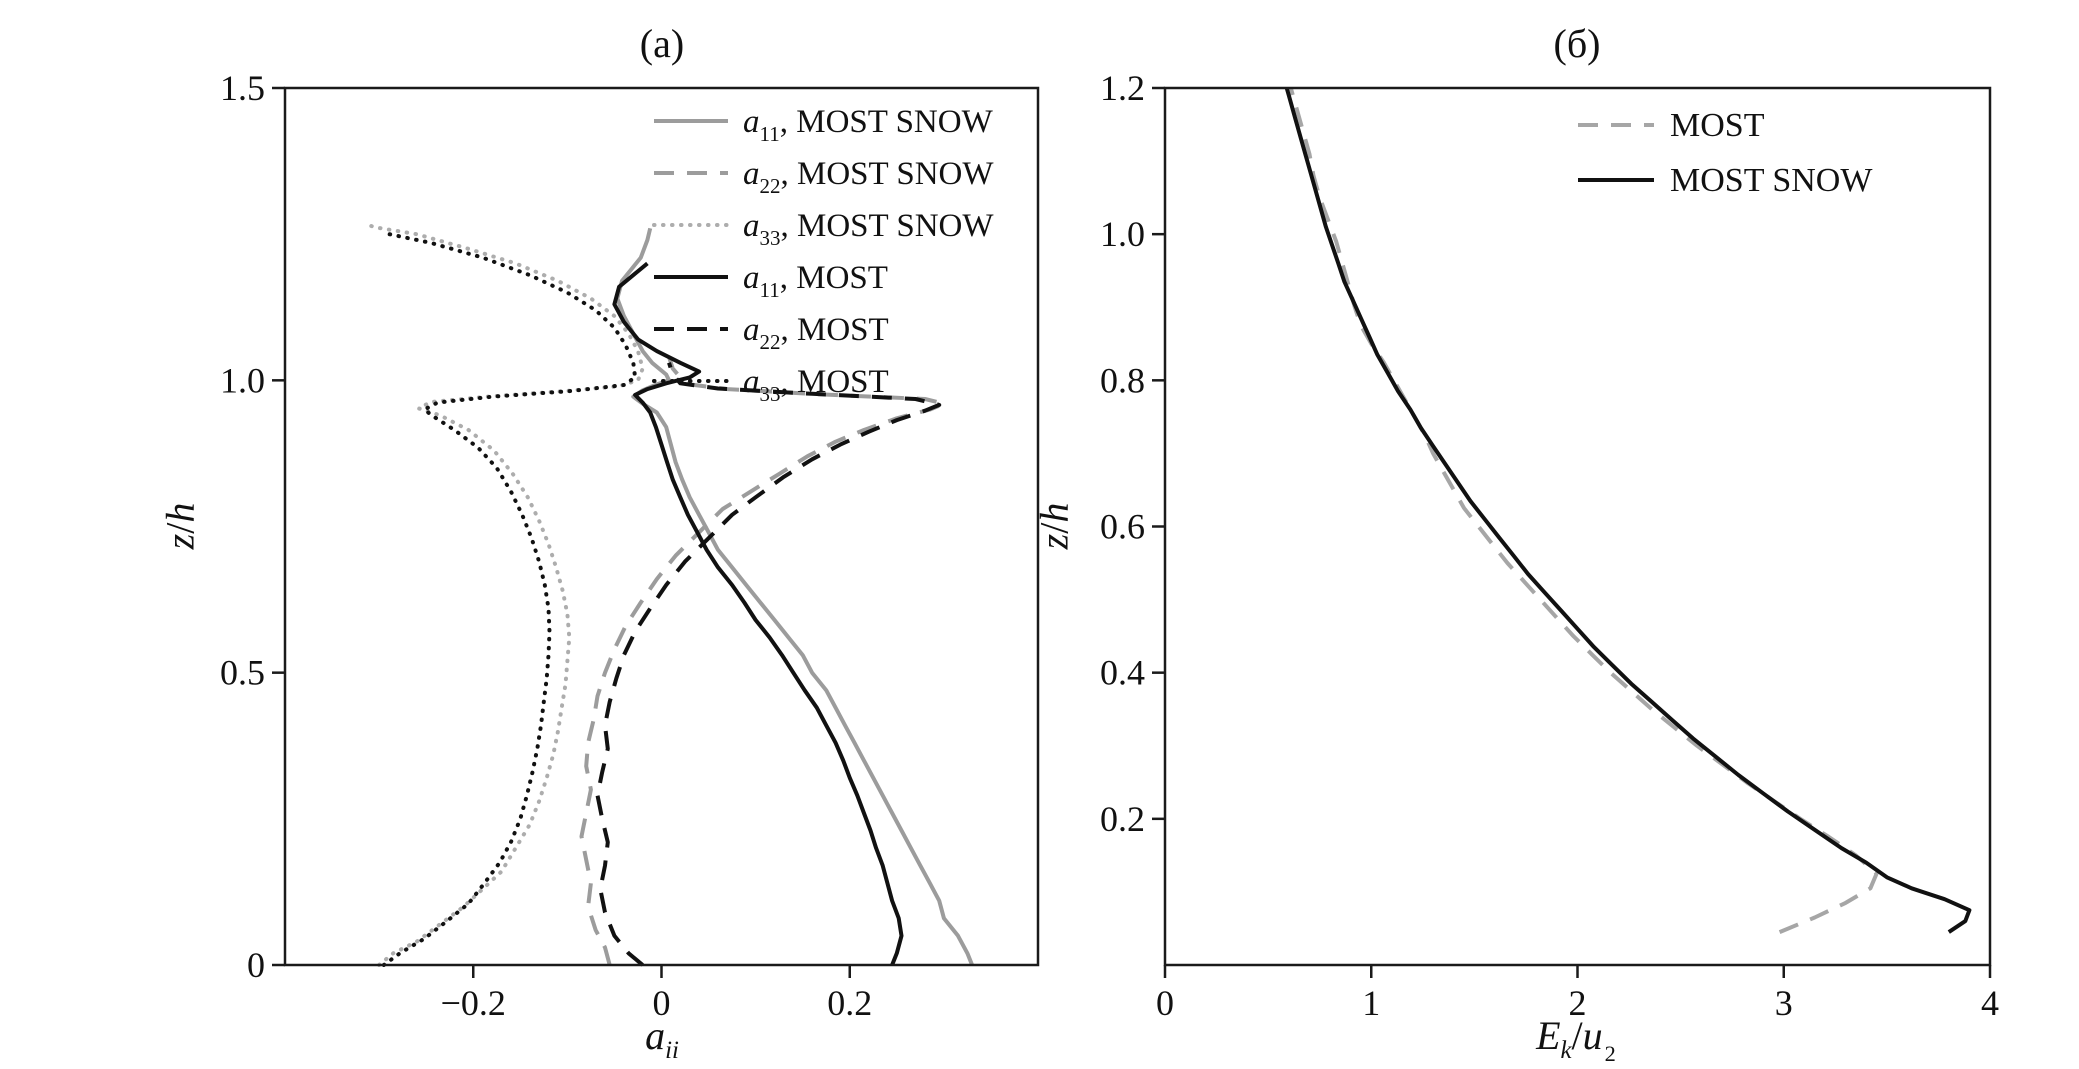  Describe the element at coordinates (868, 125) in the screenshot. I see `legend-label-a11-most-snow: a11, MOST SNOW` at that location.